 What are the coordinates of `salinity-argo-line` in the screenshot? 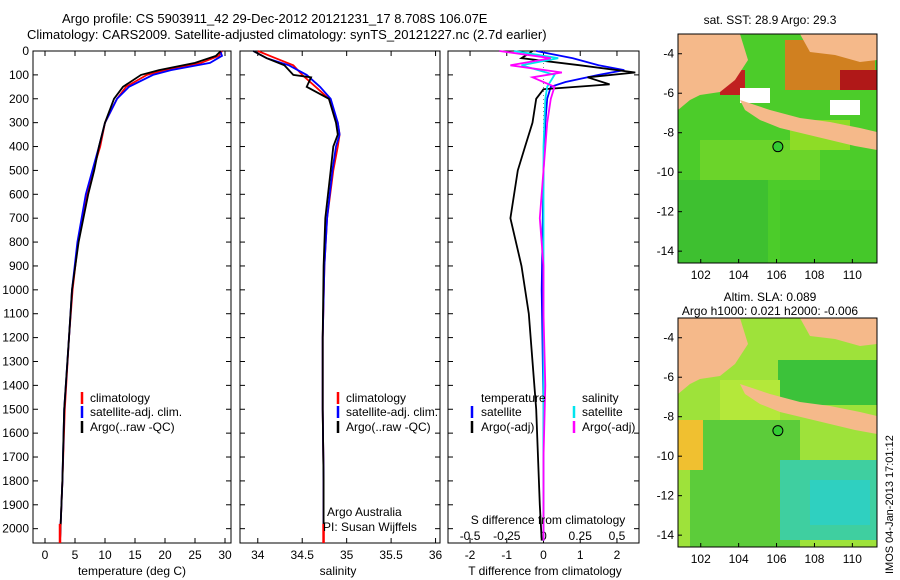 It's located at (295, 295).